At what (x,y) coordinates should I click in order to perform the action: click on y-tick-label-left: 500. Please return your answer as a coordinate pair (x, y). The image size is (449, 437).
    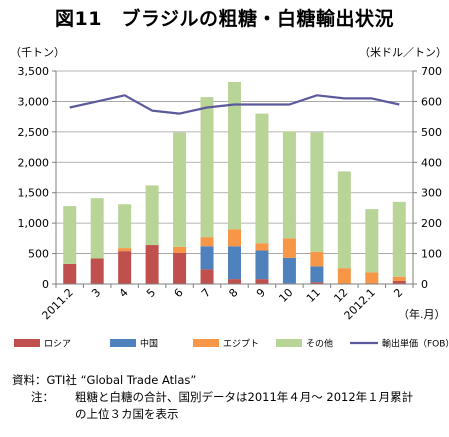
    Looking at the image, I should click on (38, 254).